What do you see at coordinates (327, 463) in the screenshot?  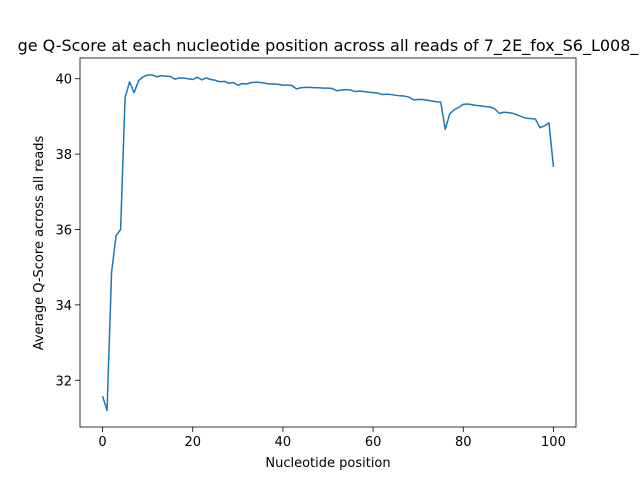 I see `x-axis-label: Nucleotide position` at bounding box center [327, 463].